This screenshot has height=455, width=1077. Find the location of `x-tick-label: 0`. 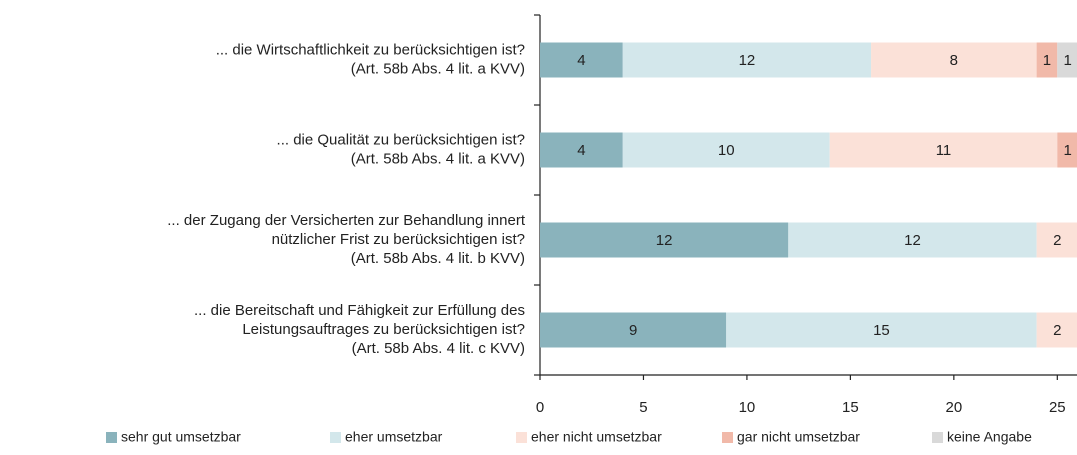

x-tick-label: 0 is located at coordinates (540, 407).